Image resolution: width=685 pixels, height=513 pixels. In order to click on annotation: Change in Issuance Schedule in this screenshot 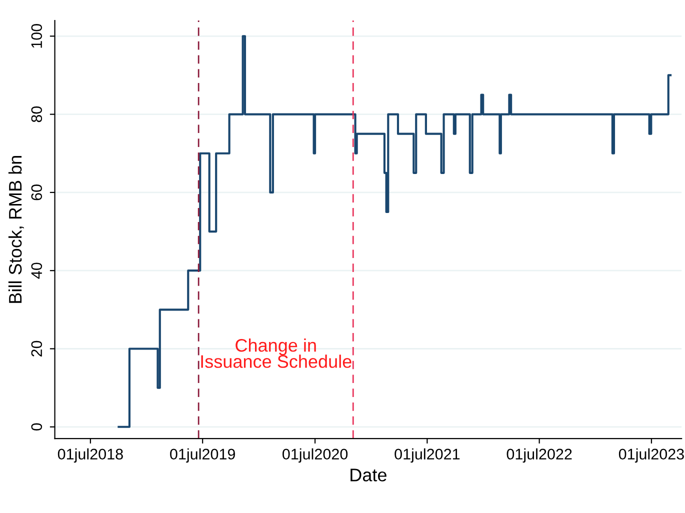, I will do `click(276, 353)`.